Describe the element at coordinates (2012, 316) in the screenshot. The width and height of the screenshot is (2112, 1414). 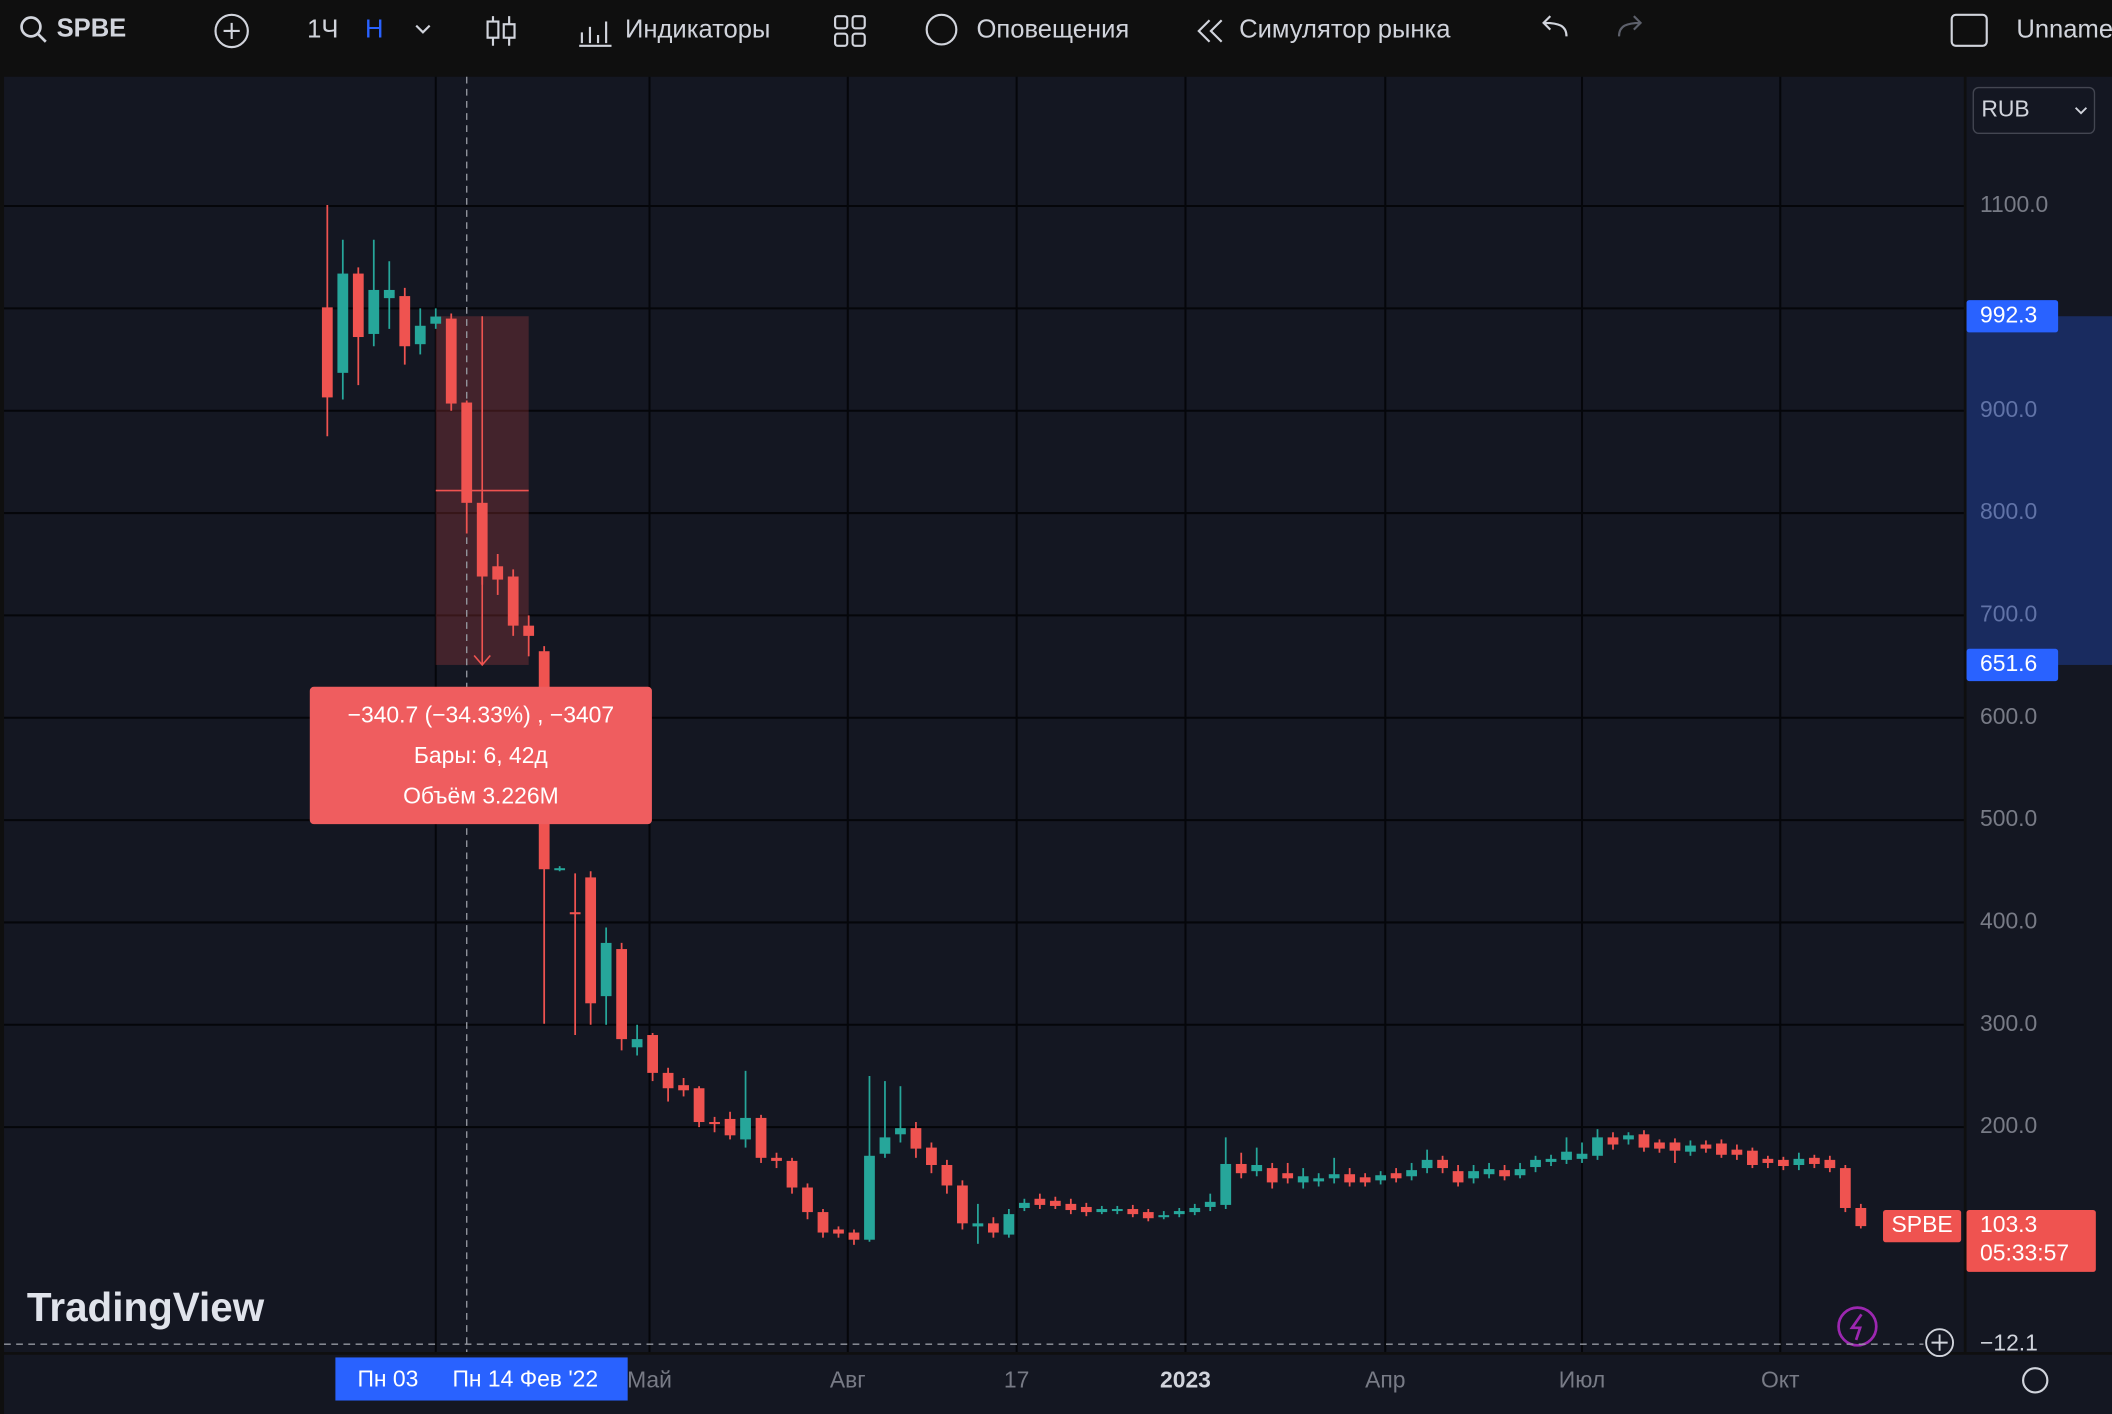
I see `price-label-bg` at that location.